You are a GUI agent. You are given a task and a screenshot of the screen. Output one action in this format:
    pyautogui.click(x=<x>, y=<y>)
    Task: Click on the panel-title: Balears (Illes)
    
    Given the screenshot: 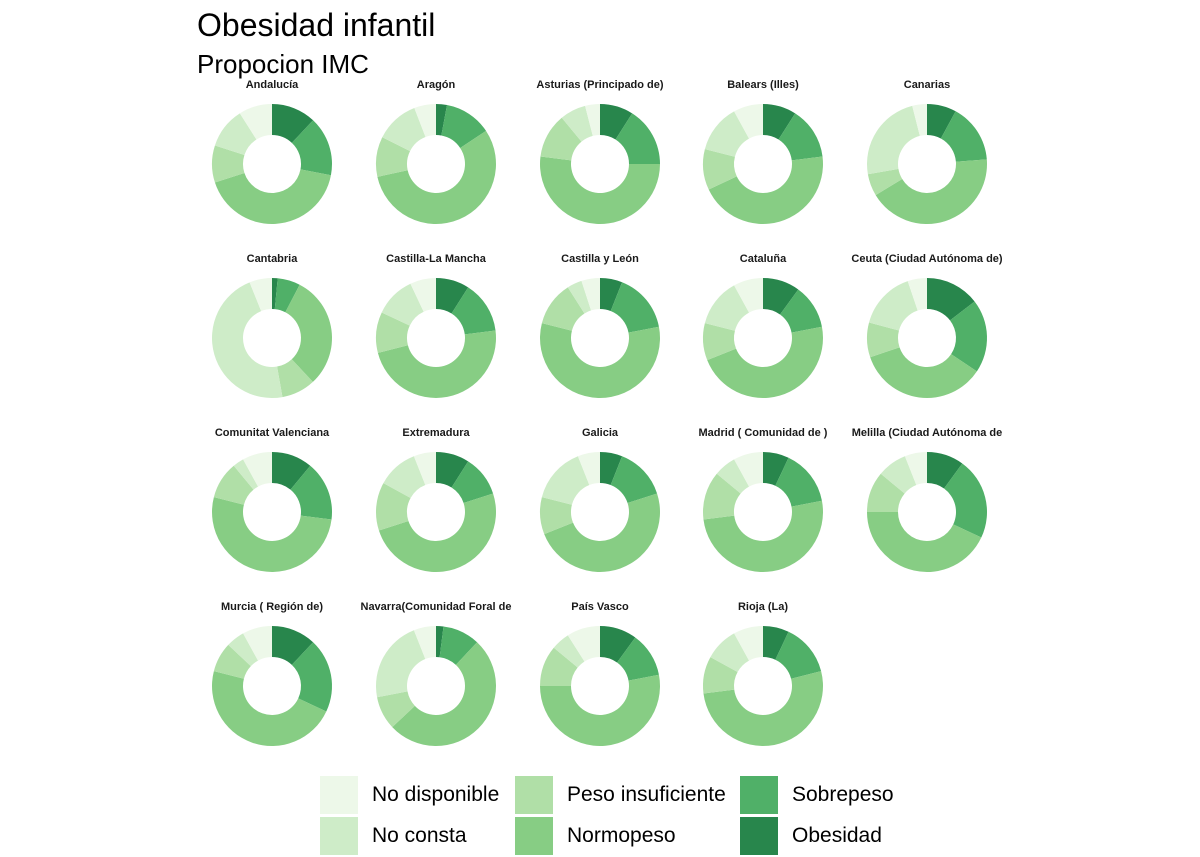 What is the action you would take?
    pyautogui.click(x=763, y=85)
    